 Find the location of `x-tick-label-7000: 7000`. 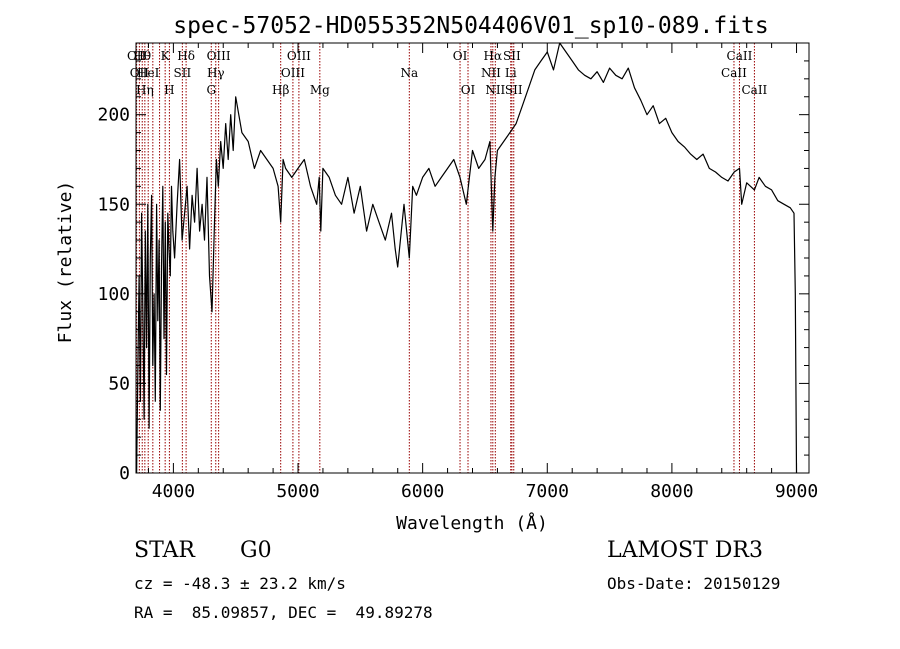

x-tick-label-7000: 7000 is located at coordinates (547, 491).